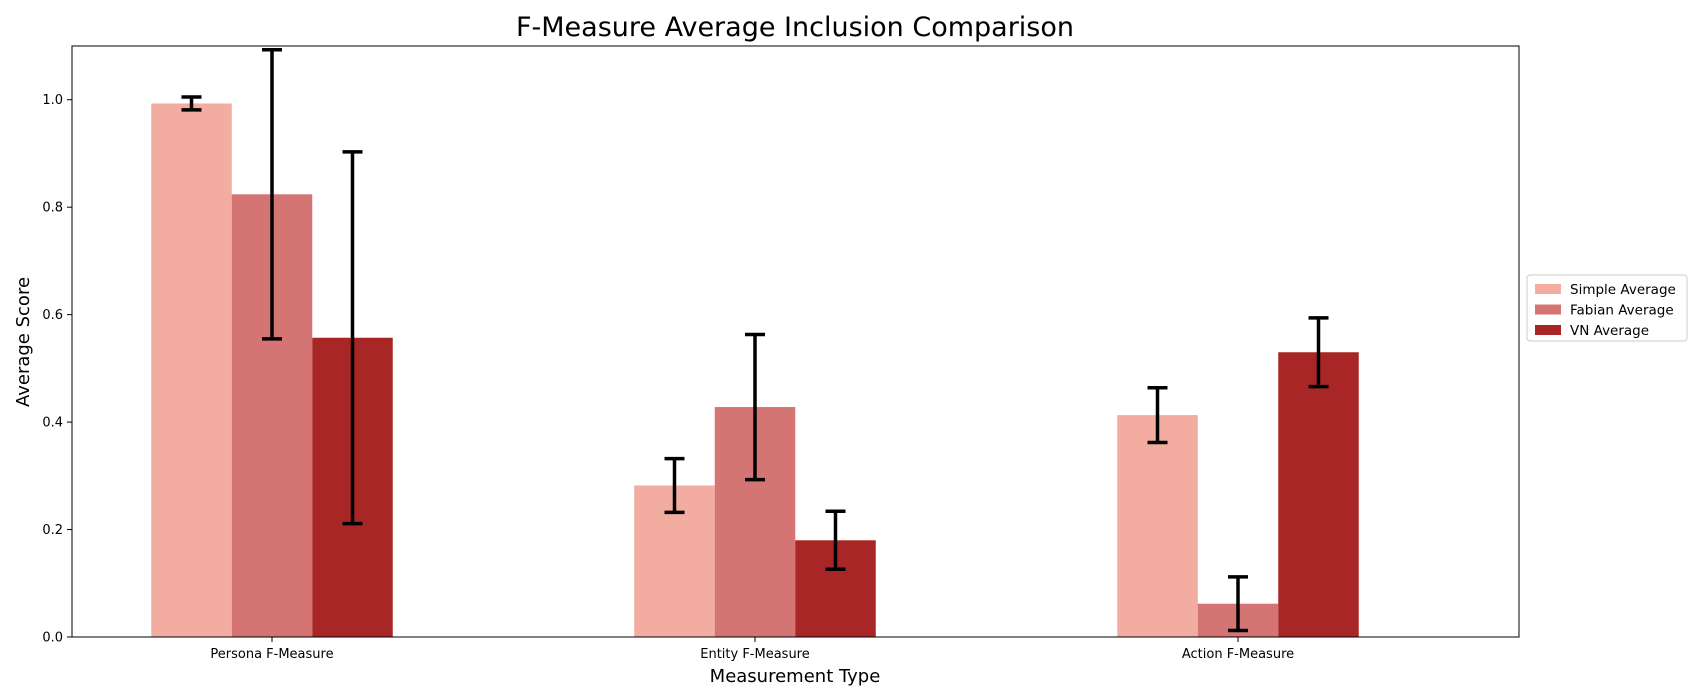 The height and width of the screenshot is (700, 1700). Describe the element at coordinates (795, 27) in the screenshot. I see `chart-title: F-Measure Average Inclusion Comparison` at that location.